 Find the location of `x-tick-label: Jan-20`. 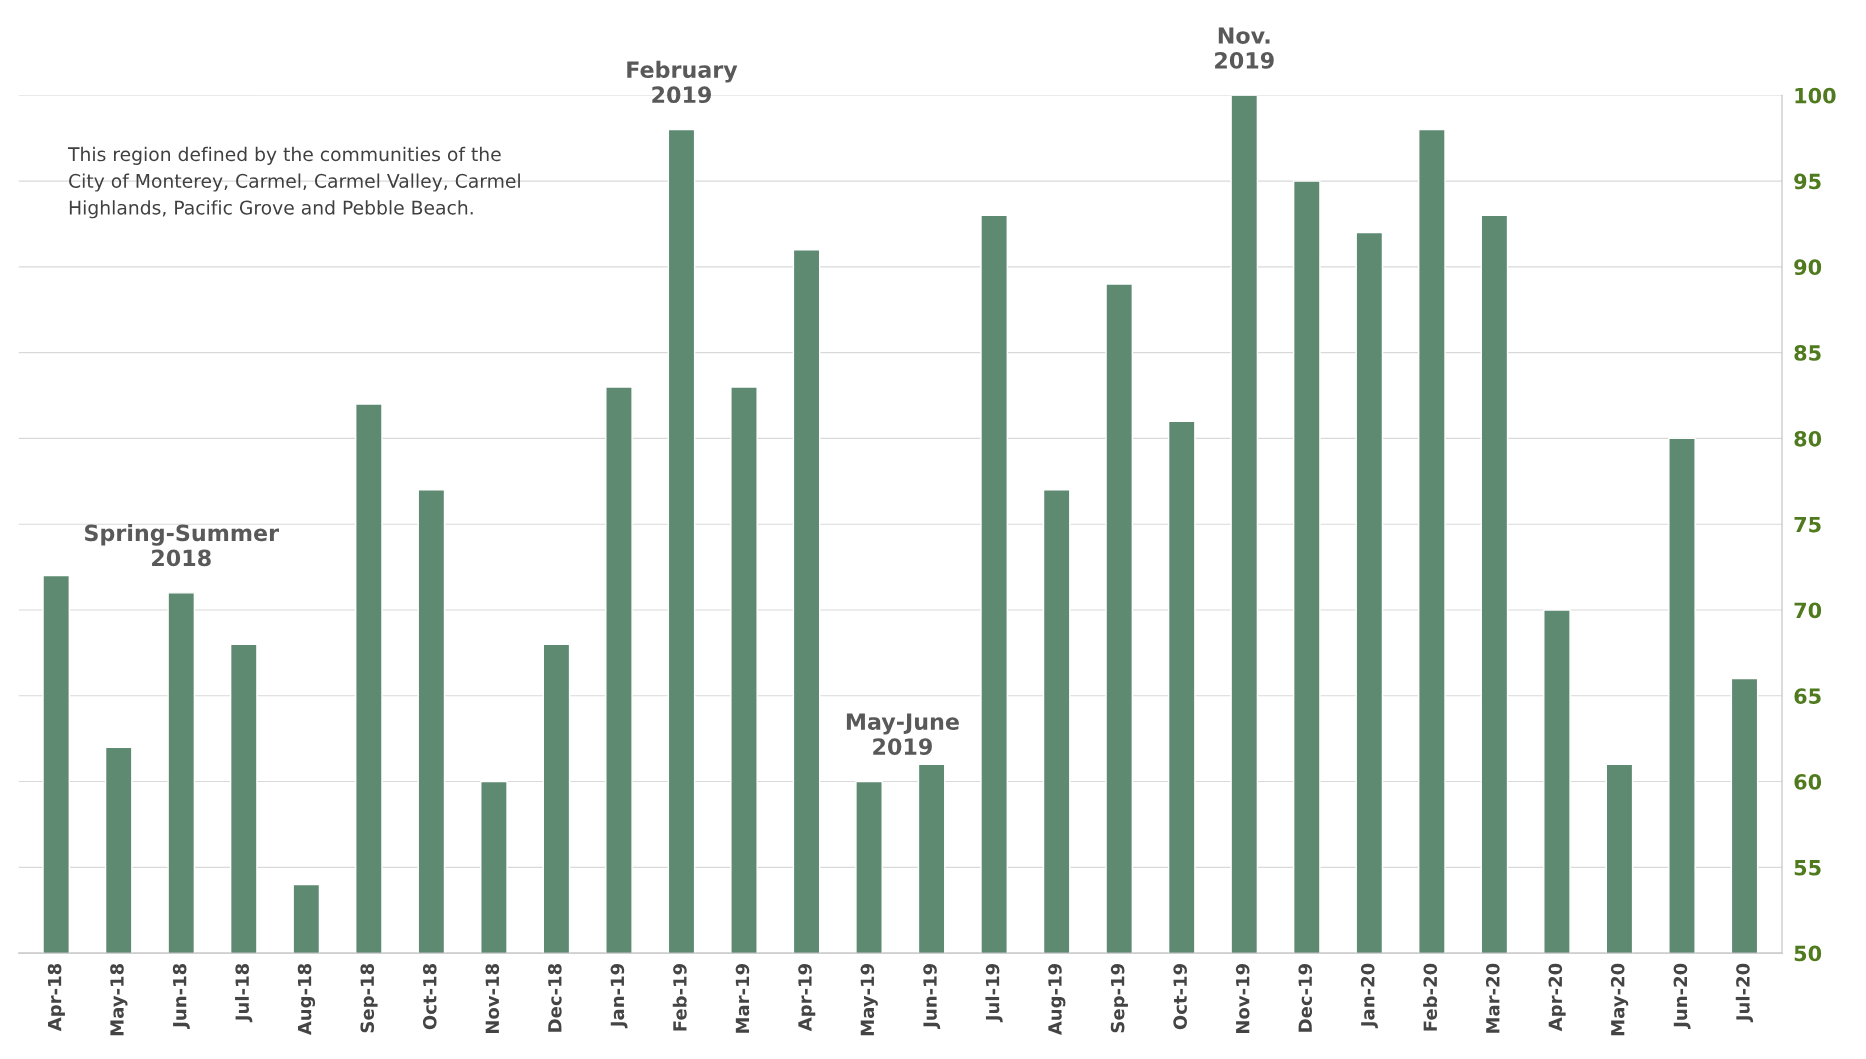

x-tick-label: Jan-20 is located at coordinates (1369, 996).